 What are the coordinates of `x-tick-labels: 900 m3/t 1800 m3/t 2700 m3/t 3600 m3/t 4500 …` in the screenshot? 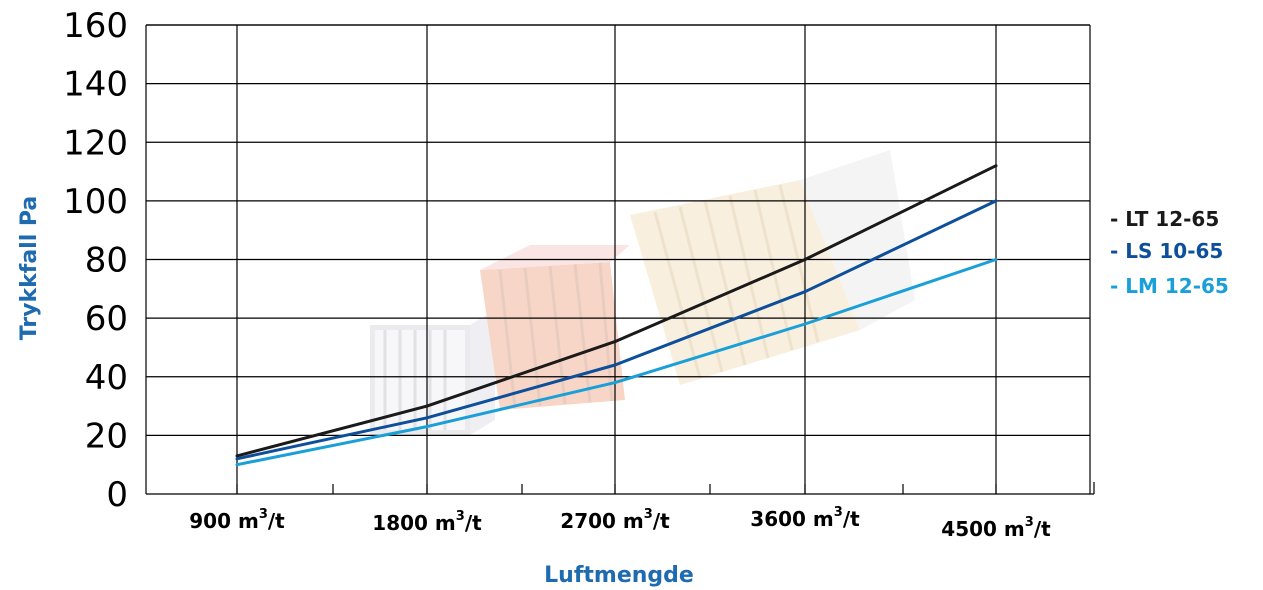 It's located at (620, 523).